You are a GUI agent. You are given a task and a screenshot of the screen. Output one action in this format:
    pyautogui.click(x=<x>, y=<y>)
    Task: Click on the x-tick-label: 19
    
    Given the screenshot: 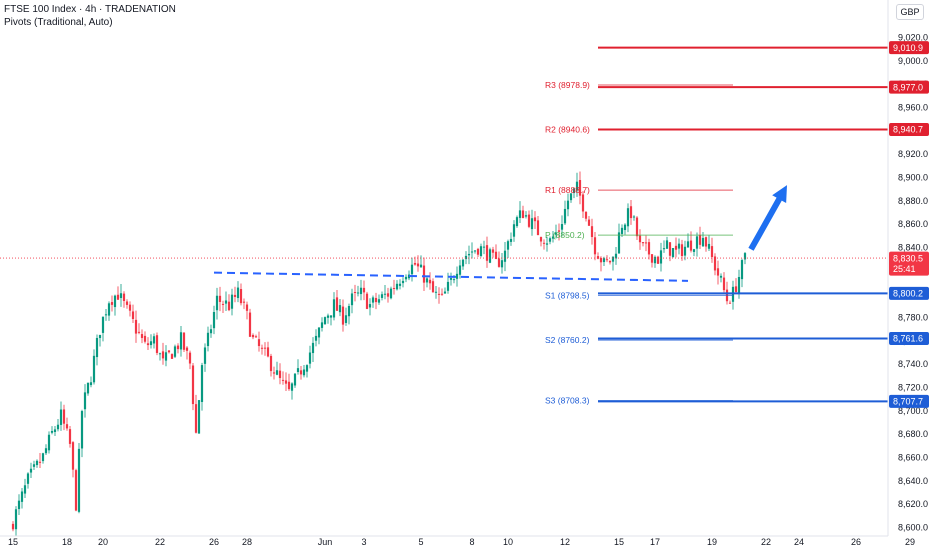 What is the action you would take?
    pyautogui.click(x=712, y=542)
    